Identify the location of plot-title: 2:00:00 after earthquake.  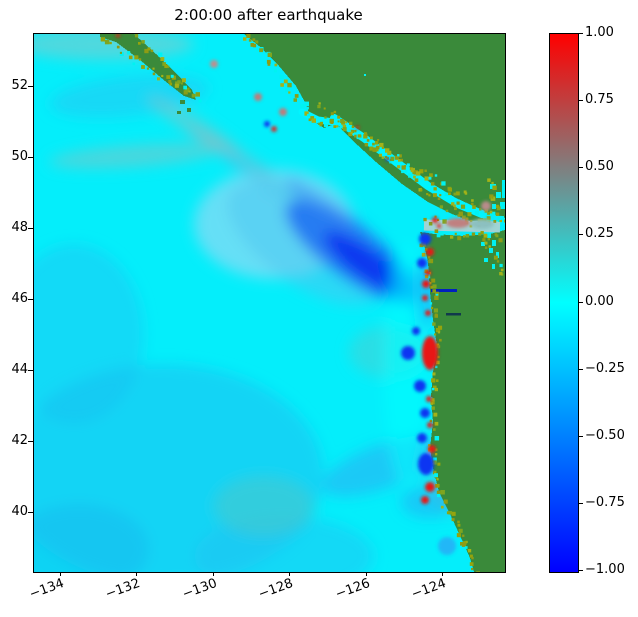
(268, 15).